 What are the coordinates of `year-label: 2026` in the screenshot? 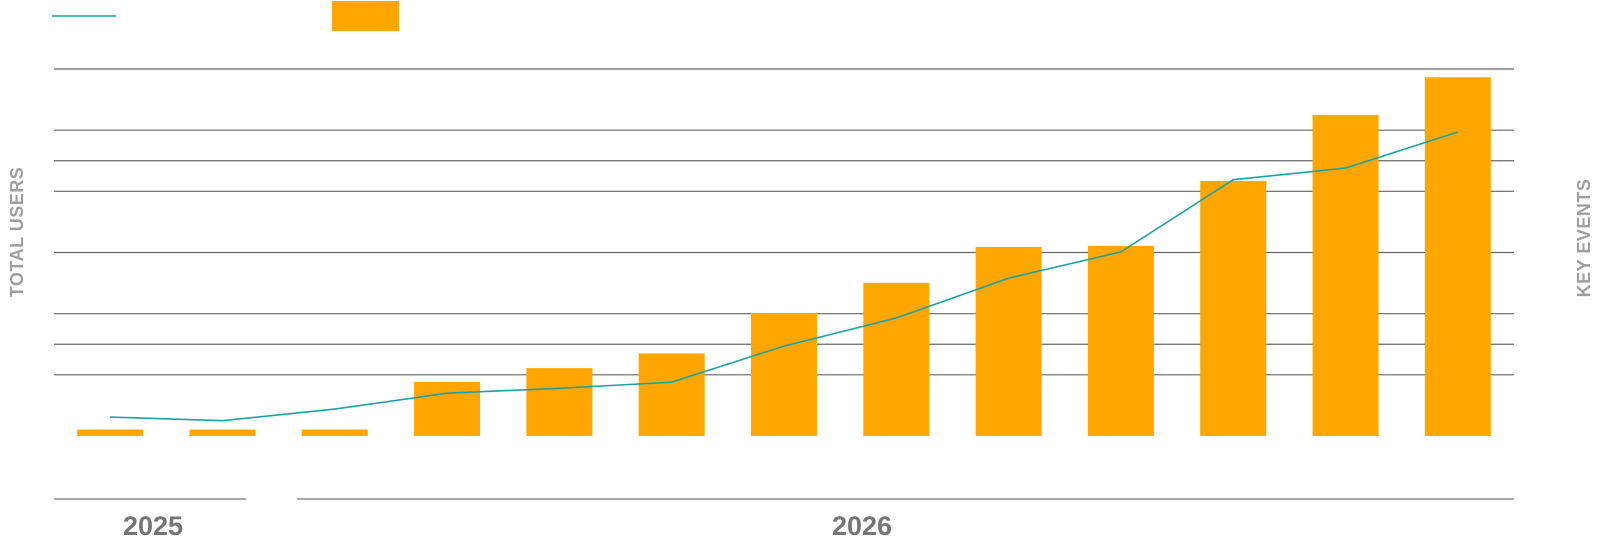 It's located at (862, 526).